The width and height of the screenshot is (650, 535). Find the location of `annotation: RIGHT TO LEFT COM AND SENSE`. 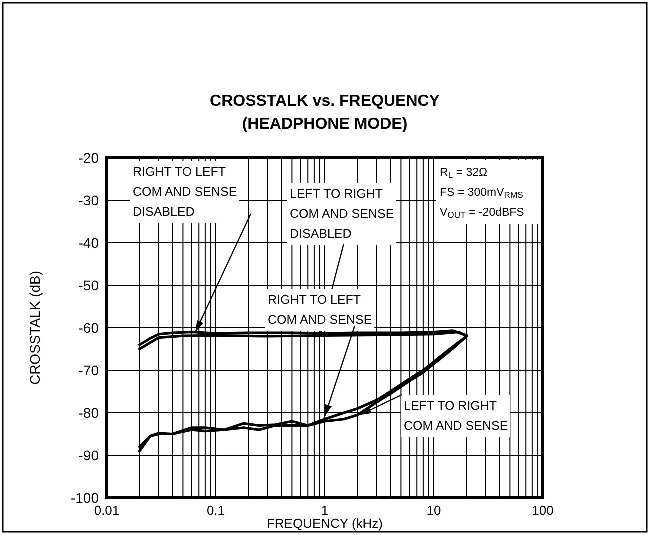

annotation: RIGHT TO LEFT COM AND SENSE is located at coordinates (320, 310).